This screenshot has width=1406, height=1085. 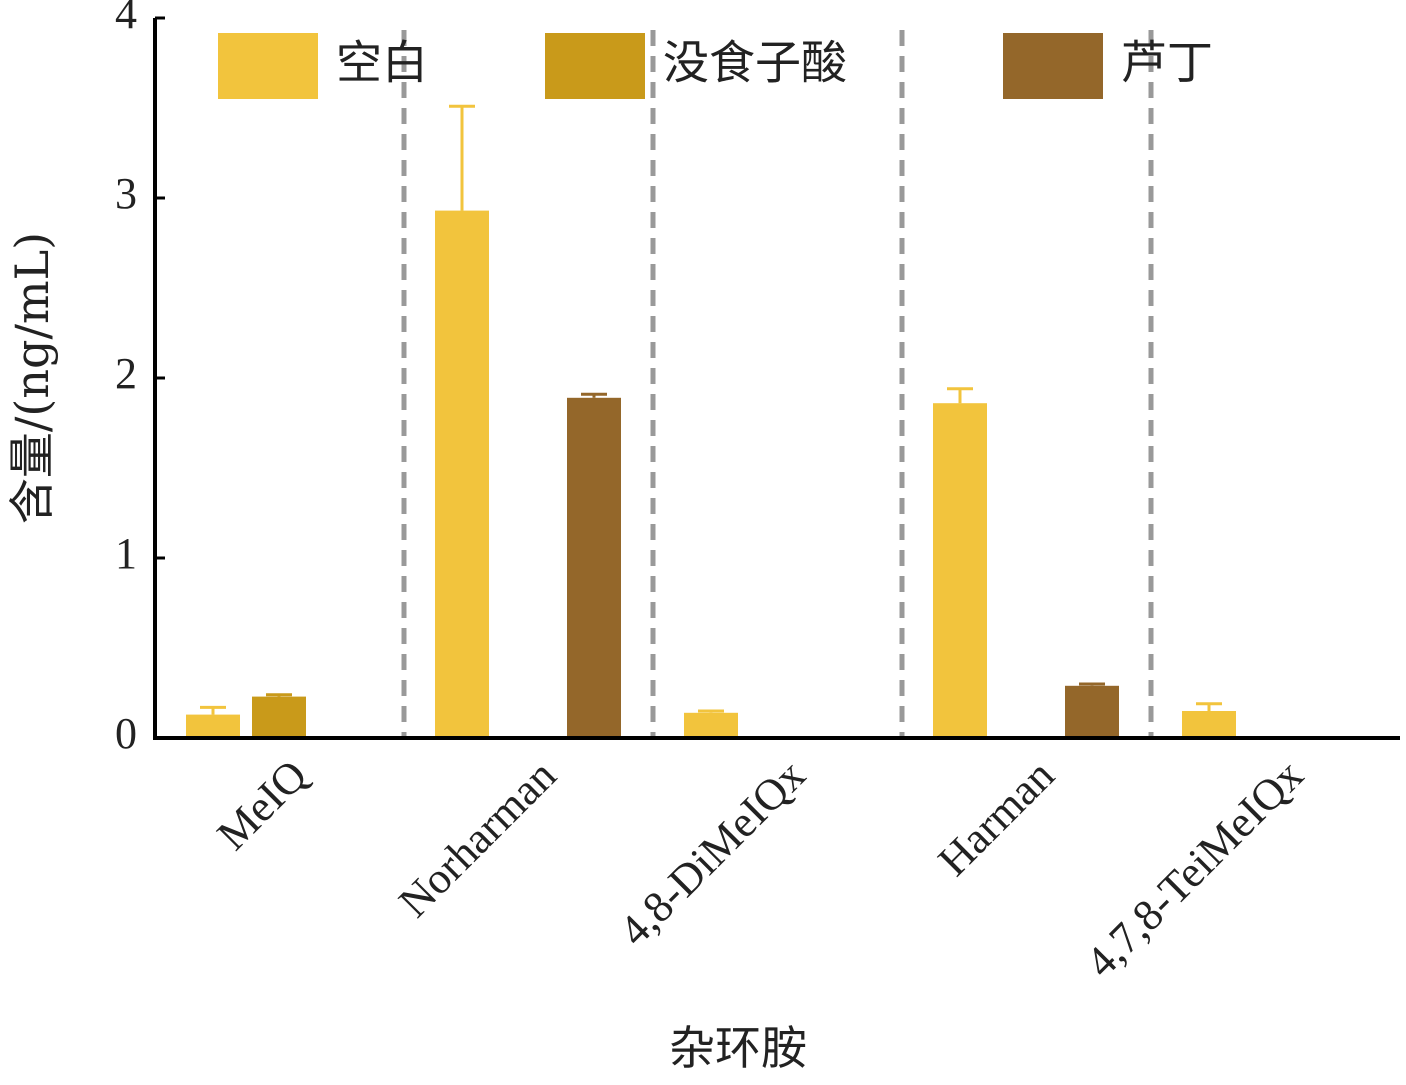 I want to click on legend-label: 空白, so click(x=382, y=63).